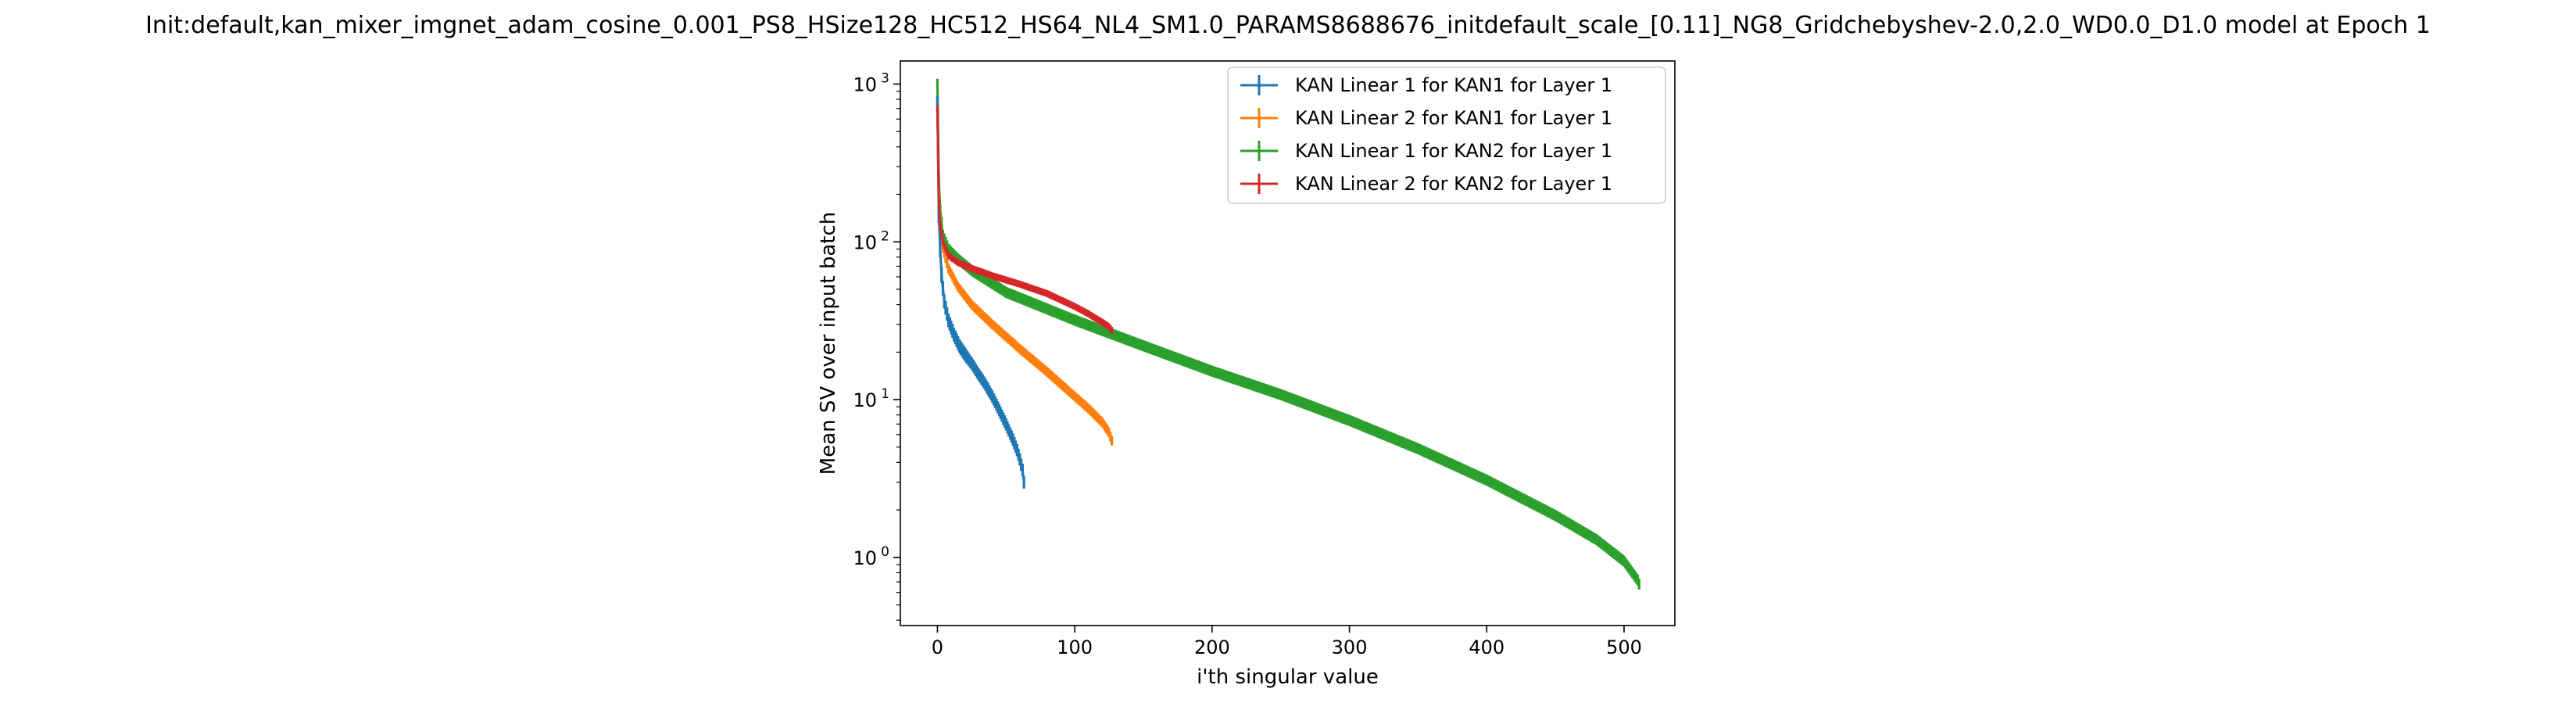 Image resolution: width=2576 pixels, height=710 pixels. What do you see at coordinates (1453, 184) in the screenshot?
I see `legend-label: KAN Linear 2 for KAN2 for Layer 1` at bounding box center [1453, 184].